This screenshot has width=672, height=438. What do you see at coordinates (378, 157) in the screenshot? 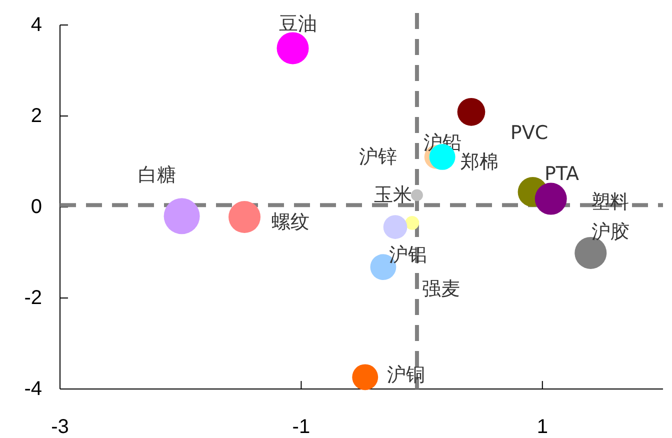
I see `annotation: 沪锌` at bounding box center [378, 157].